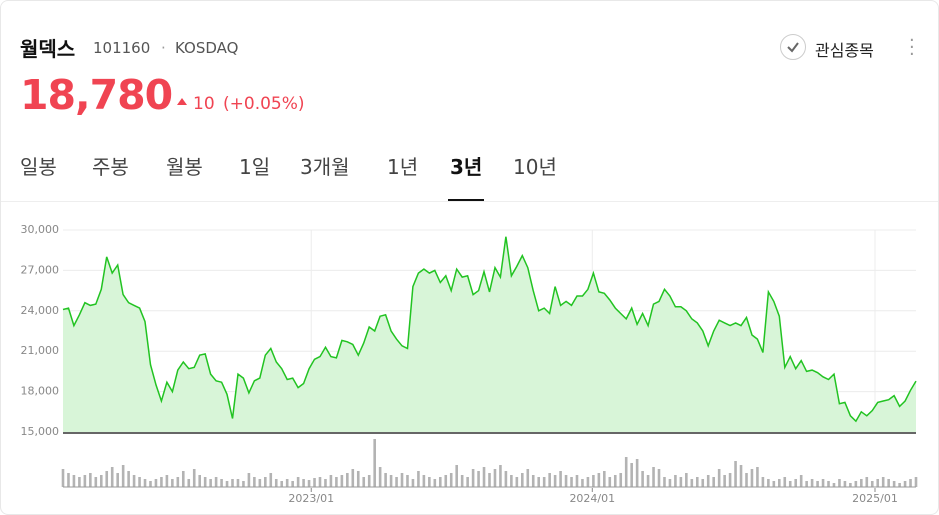 Image resolution: width=939 pixels, height=515 pixels. Describe the element at coordinates (204, 104) in the screenshot. I see `price-change: 10` at that location.